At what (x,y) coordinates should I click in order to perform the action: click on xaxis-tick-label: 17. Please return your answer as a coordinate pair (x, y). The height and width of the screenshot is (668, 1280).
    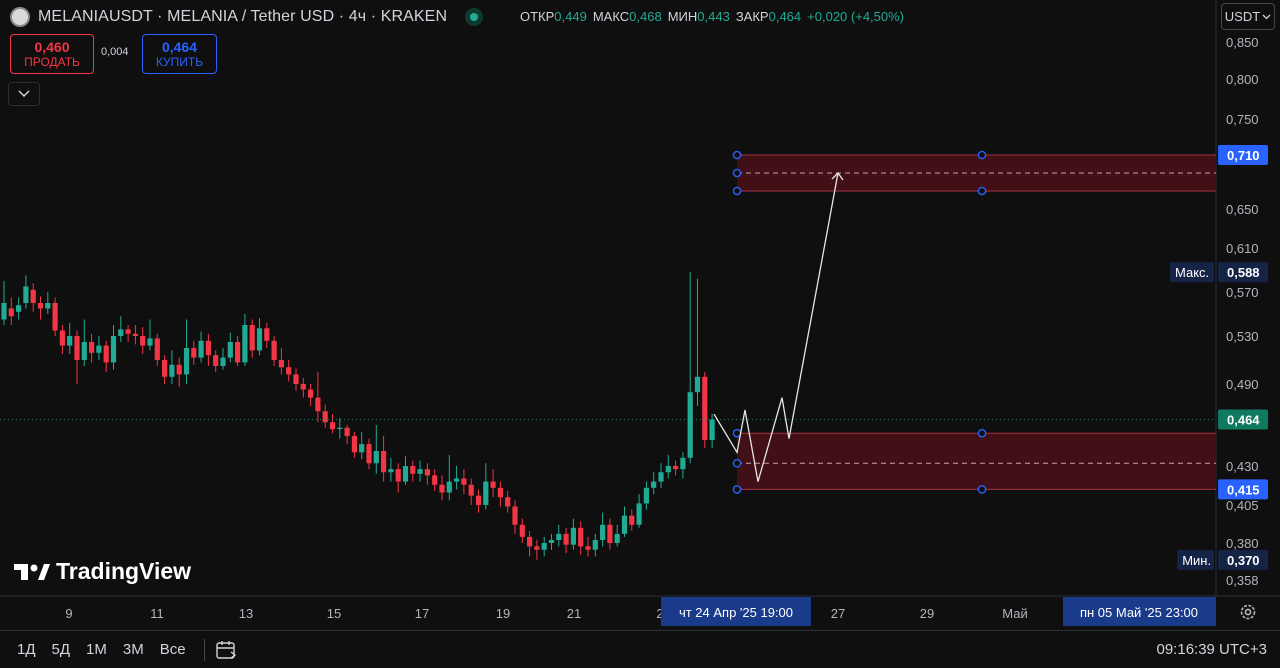
    Looking at the image, I should click on (422, 613).